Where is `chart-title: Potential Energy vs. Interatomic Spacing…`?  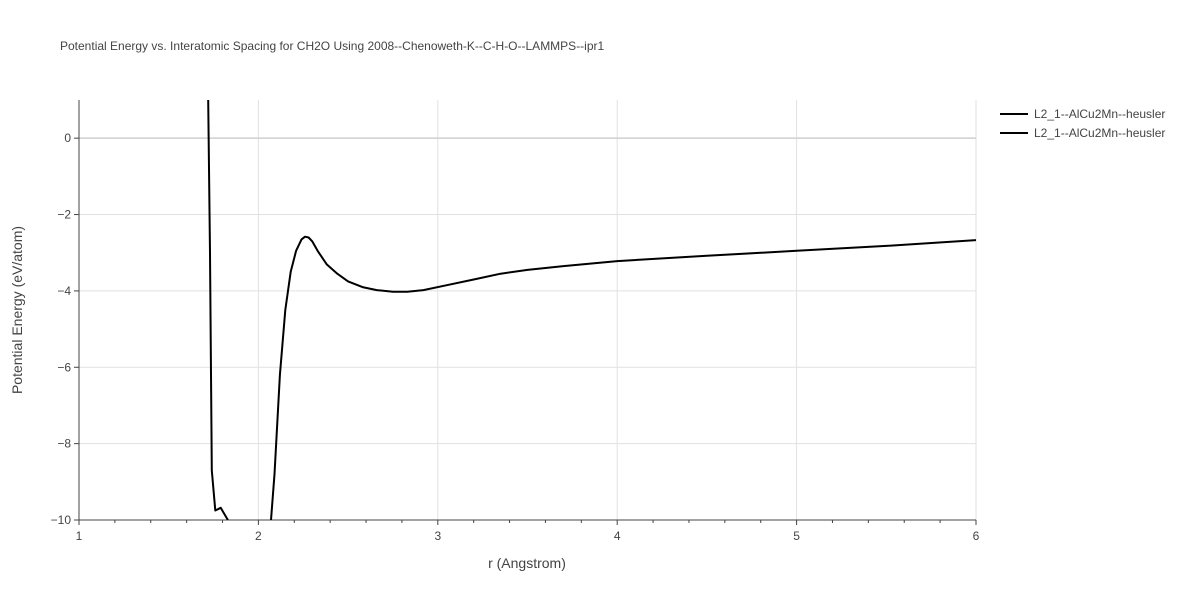 chart-title: Potential Energy vs. Interatomic Spacing… is located at coordinates (332, 46).